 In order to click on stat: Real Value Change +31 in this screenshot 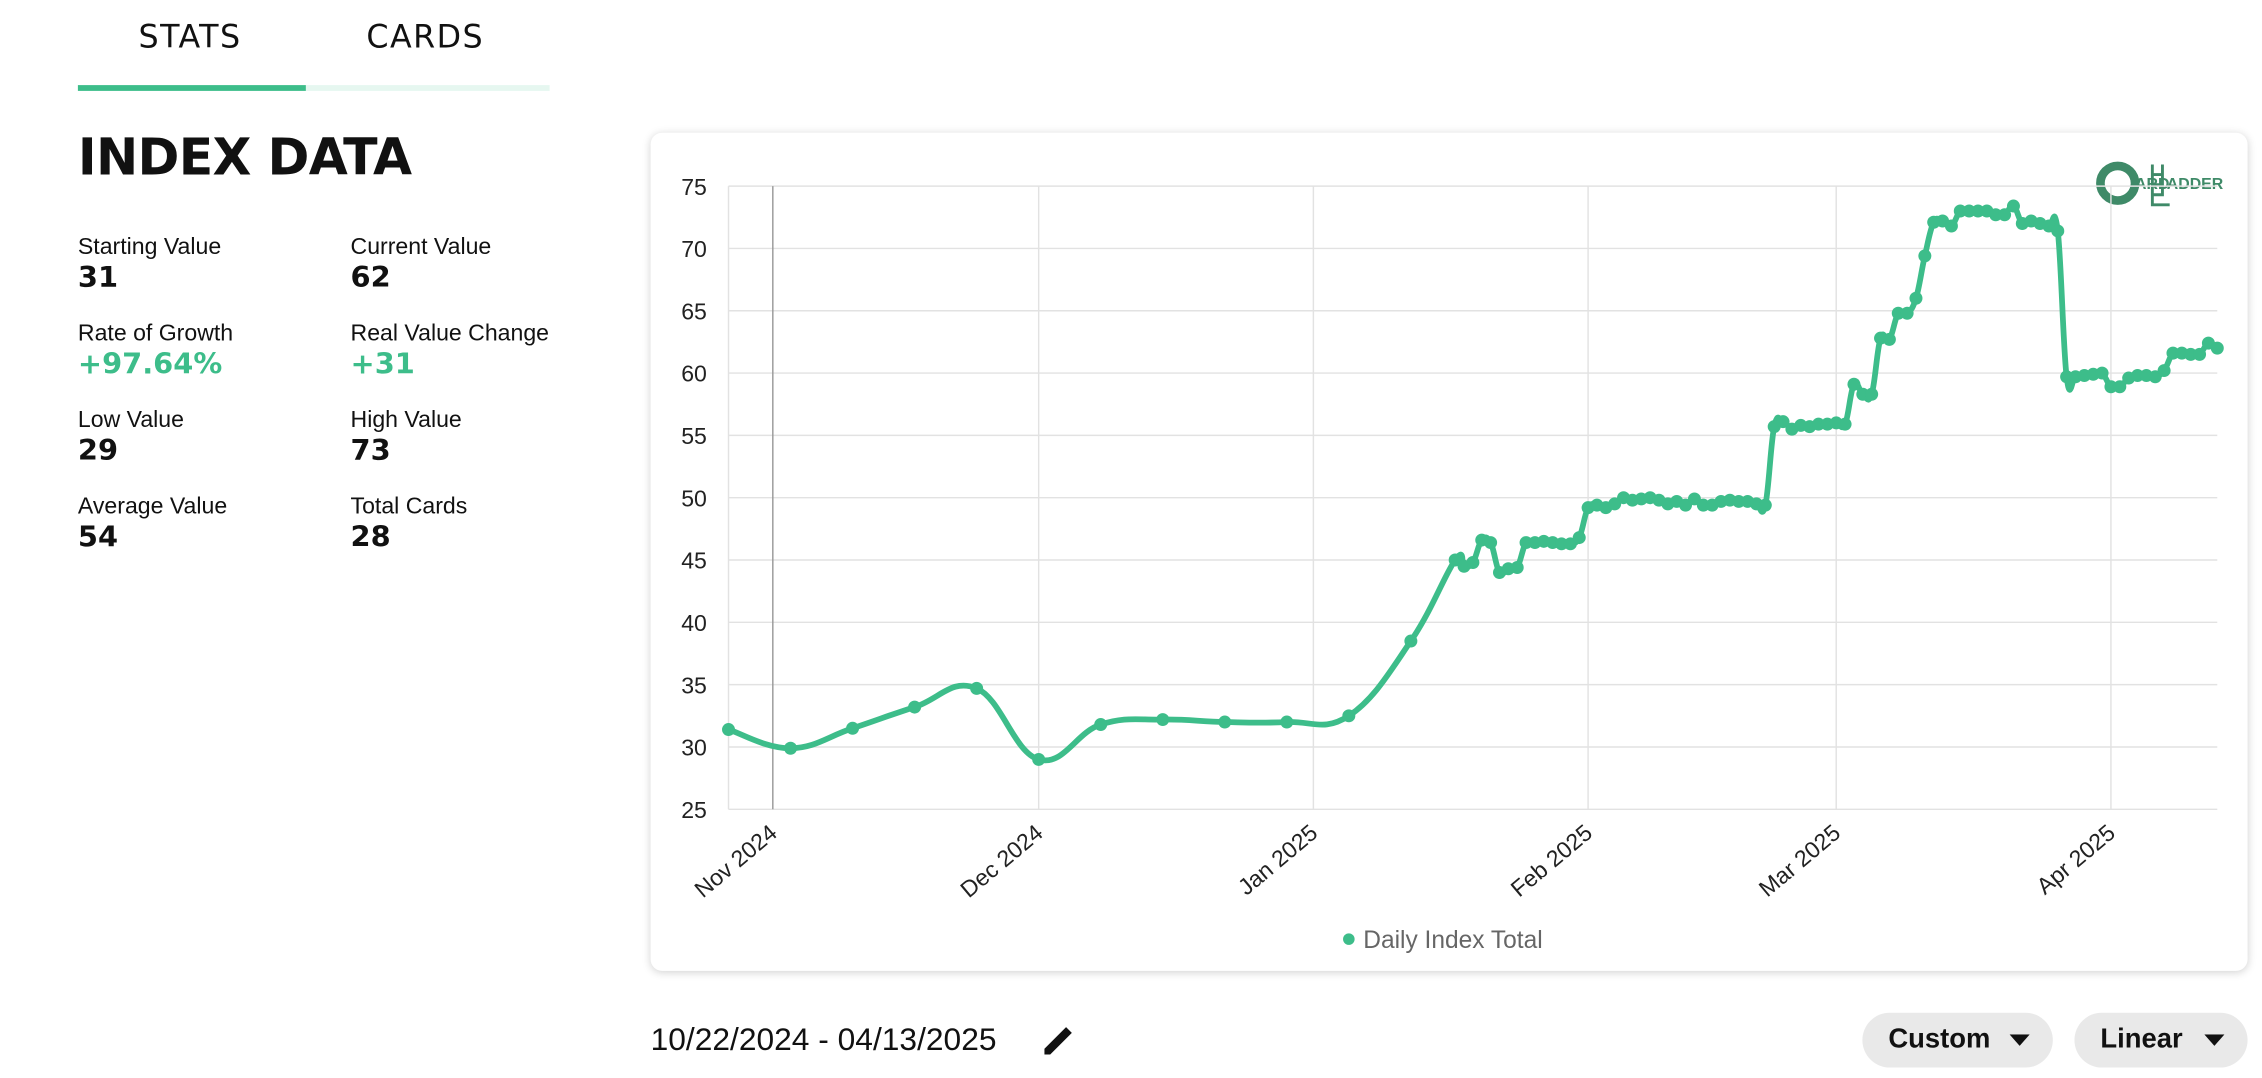, I will do `click(450, 351)`.